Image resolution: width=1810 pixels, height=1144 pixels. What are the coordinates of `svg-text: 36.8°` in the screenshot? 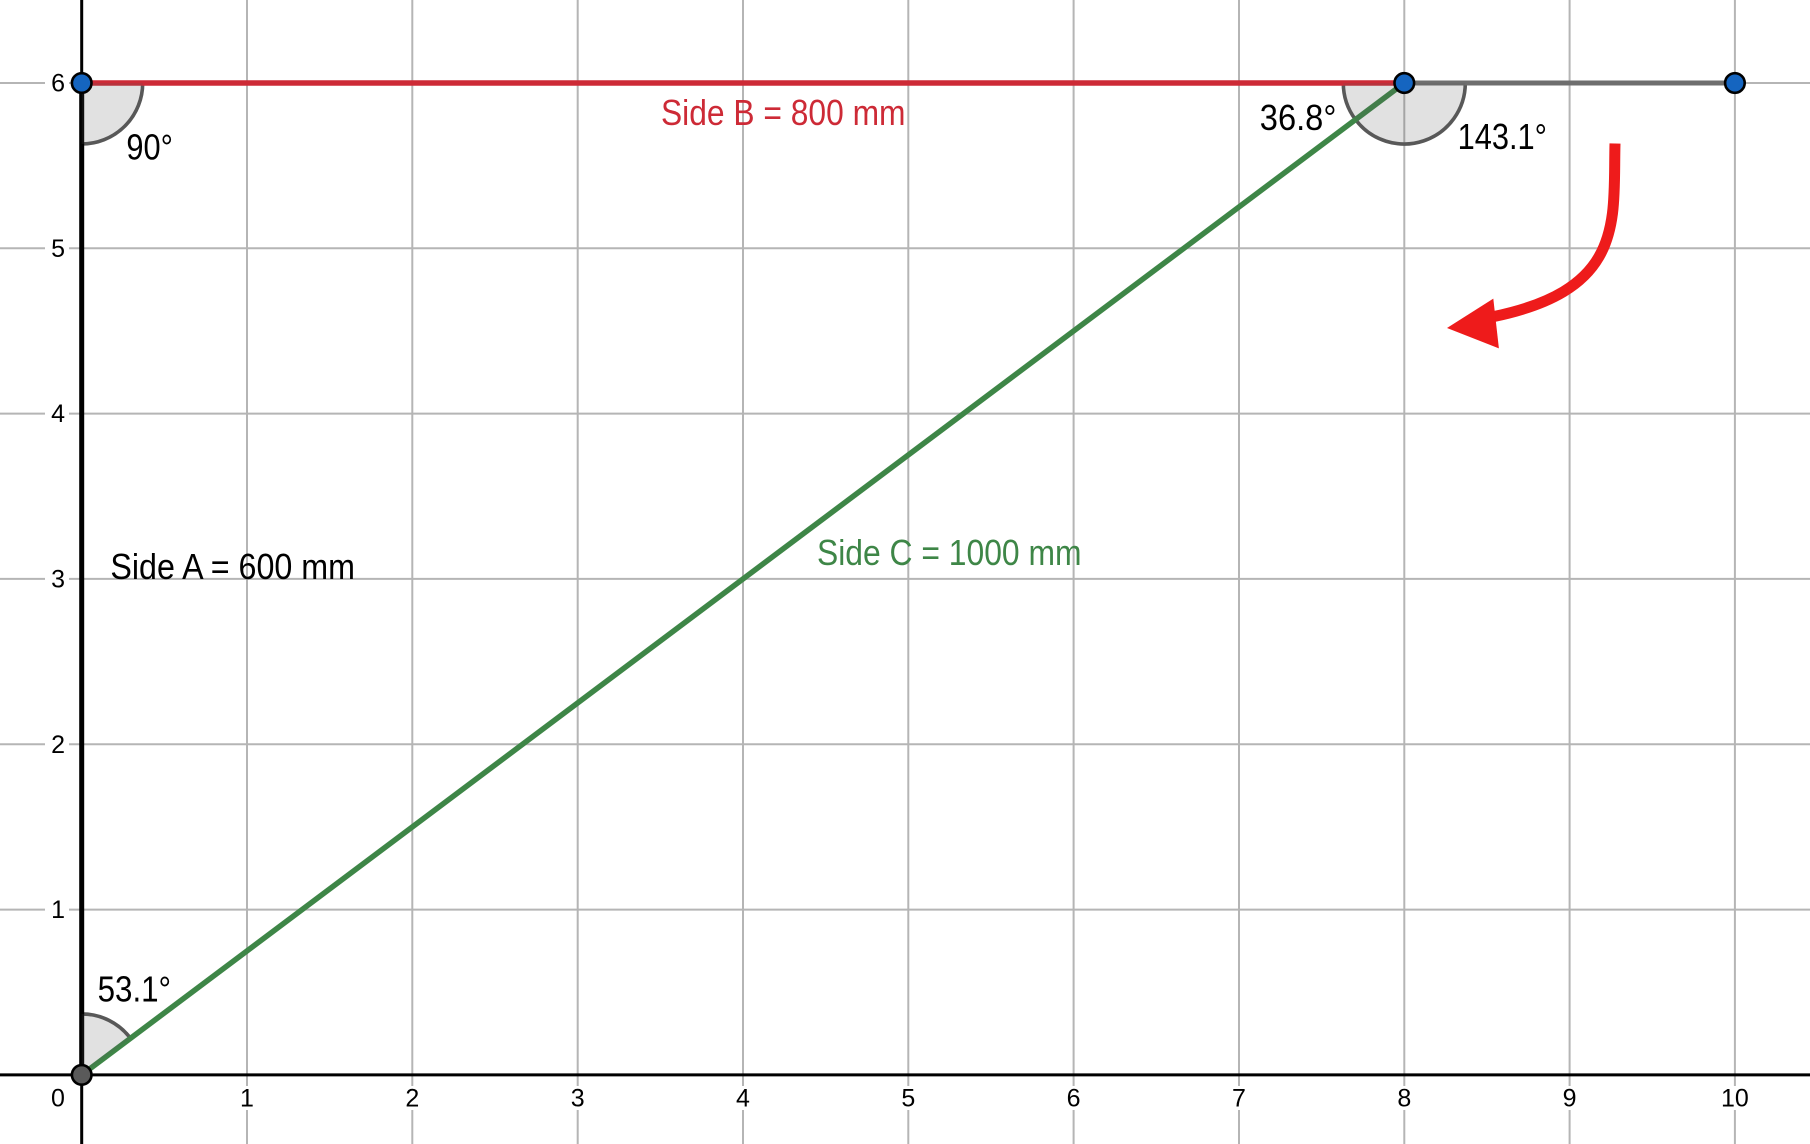 It's located at (1298, 117).